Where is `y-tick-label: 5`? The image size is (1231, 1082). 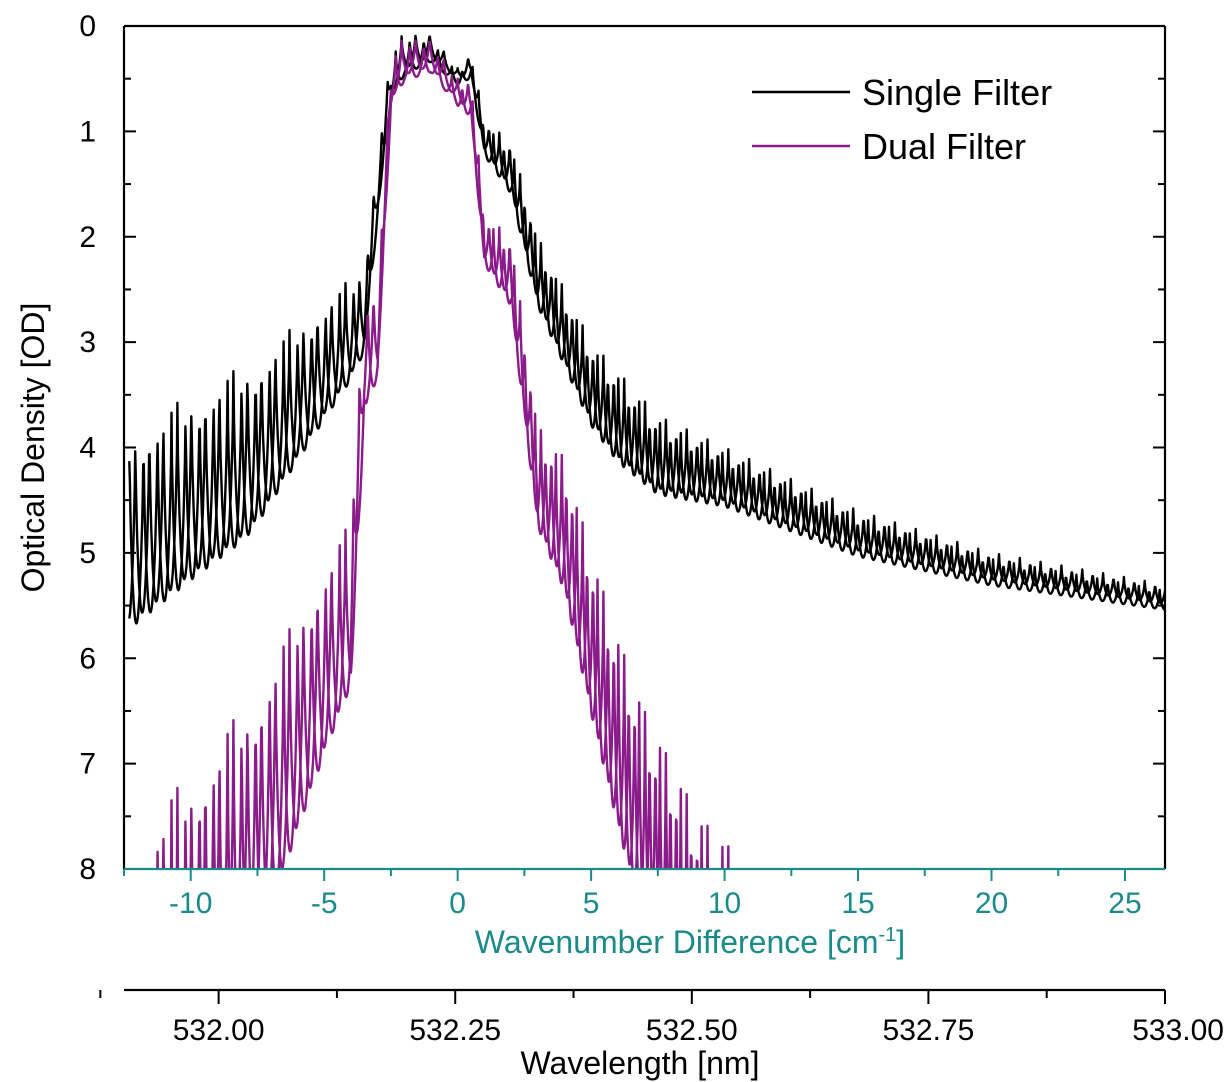 y-tick-label: 5 is located at coordinates (87, 553).